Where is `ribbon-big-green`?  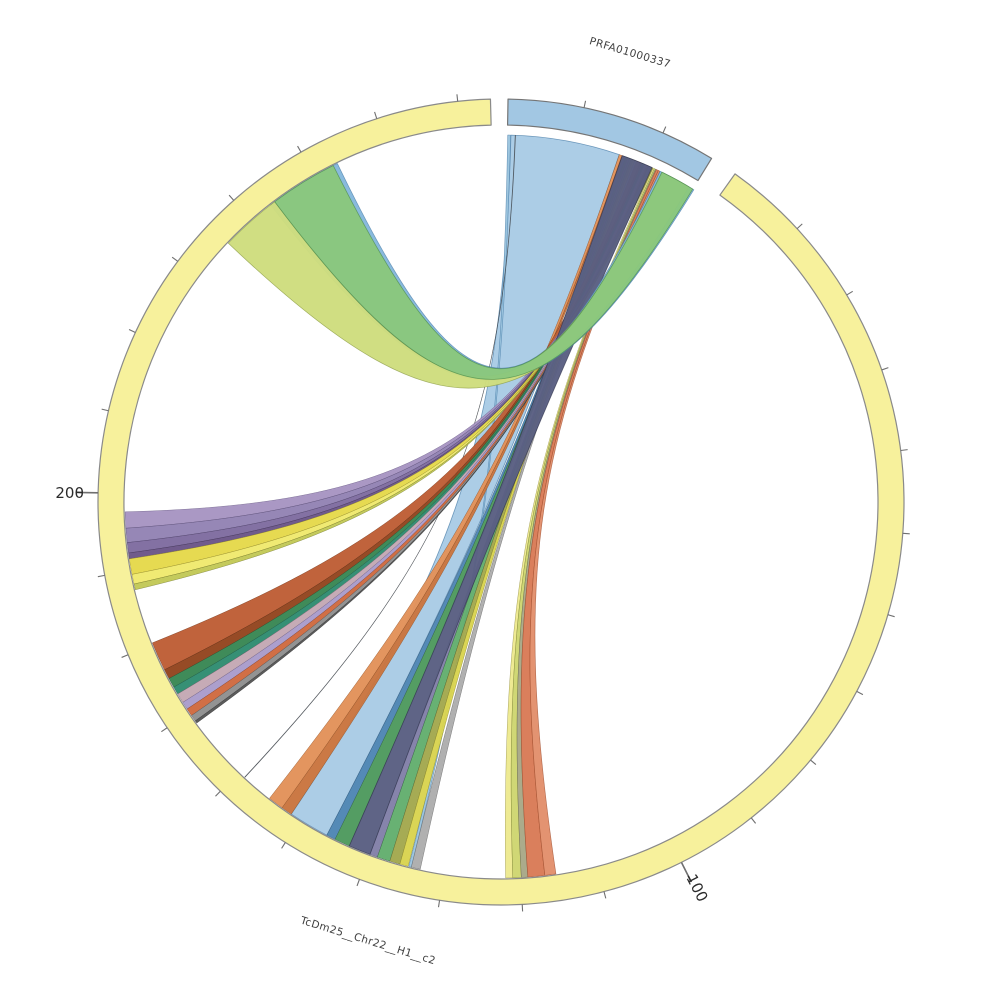
ribbon-big-green is located at coordinates (484, 272).